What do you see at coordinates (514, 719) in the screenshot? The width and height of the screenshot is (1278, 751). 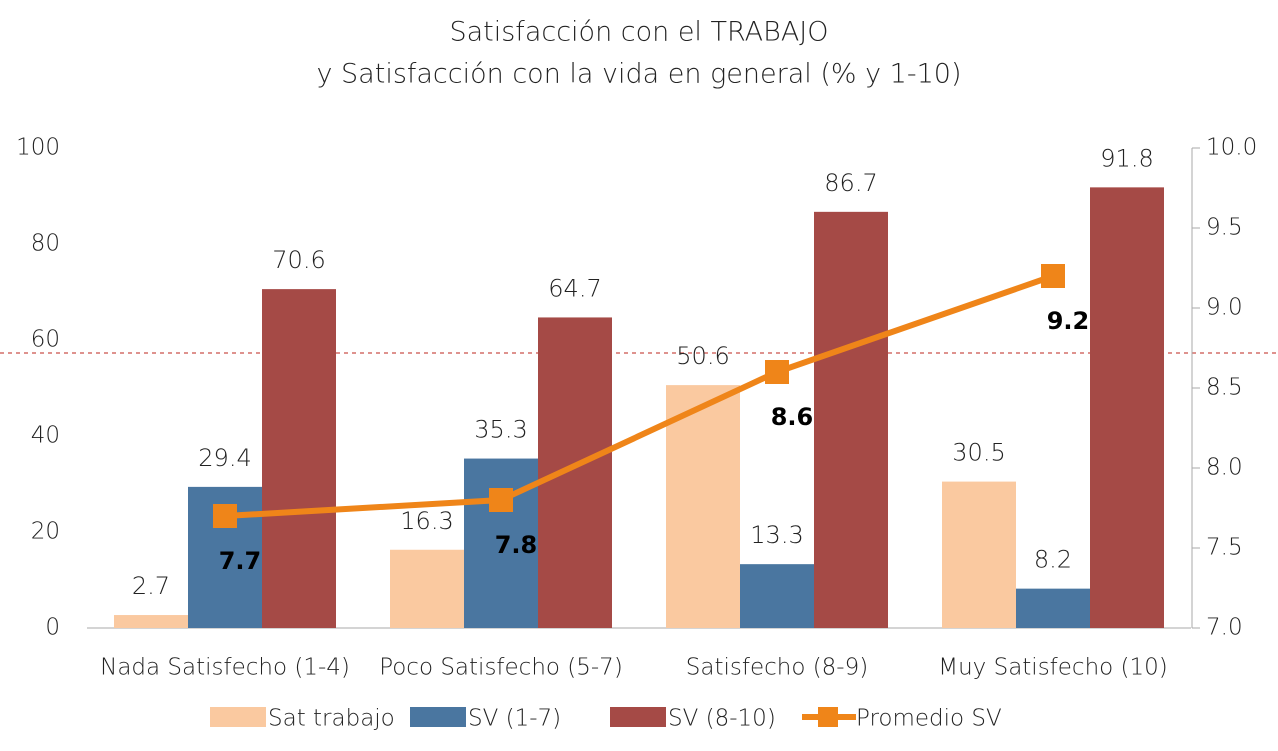 I see `legend-label: SV (1-7)` at bounding box center [514, 719].